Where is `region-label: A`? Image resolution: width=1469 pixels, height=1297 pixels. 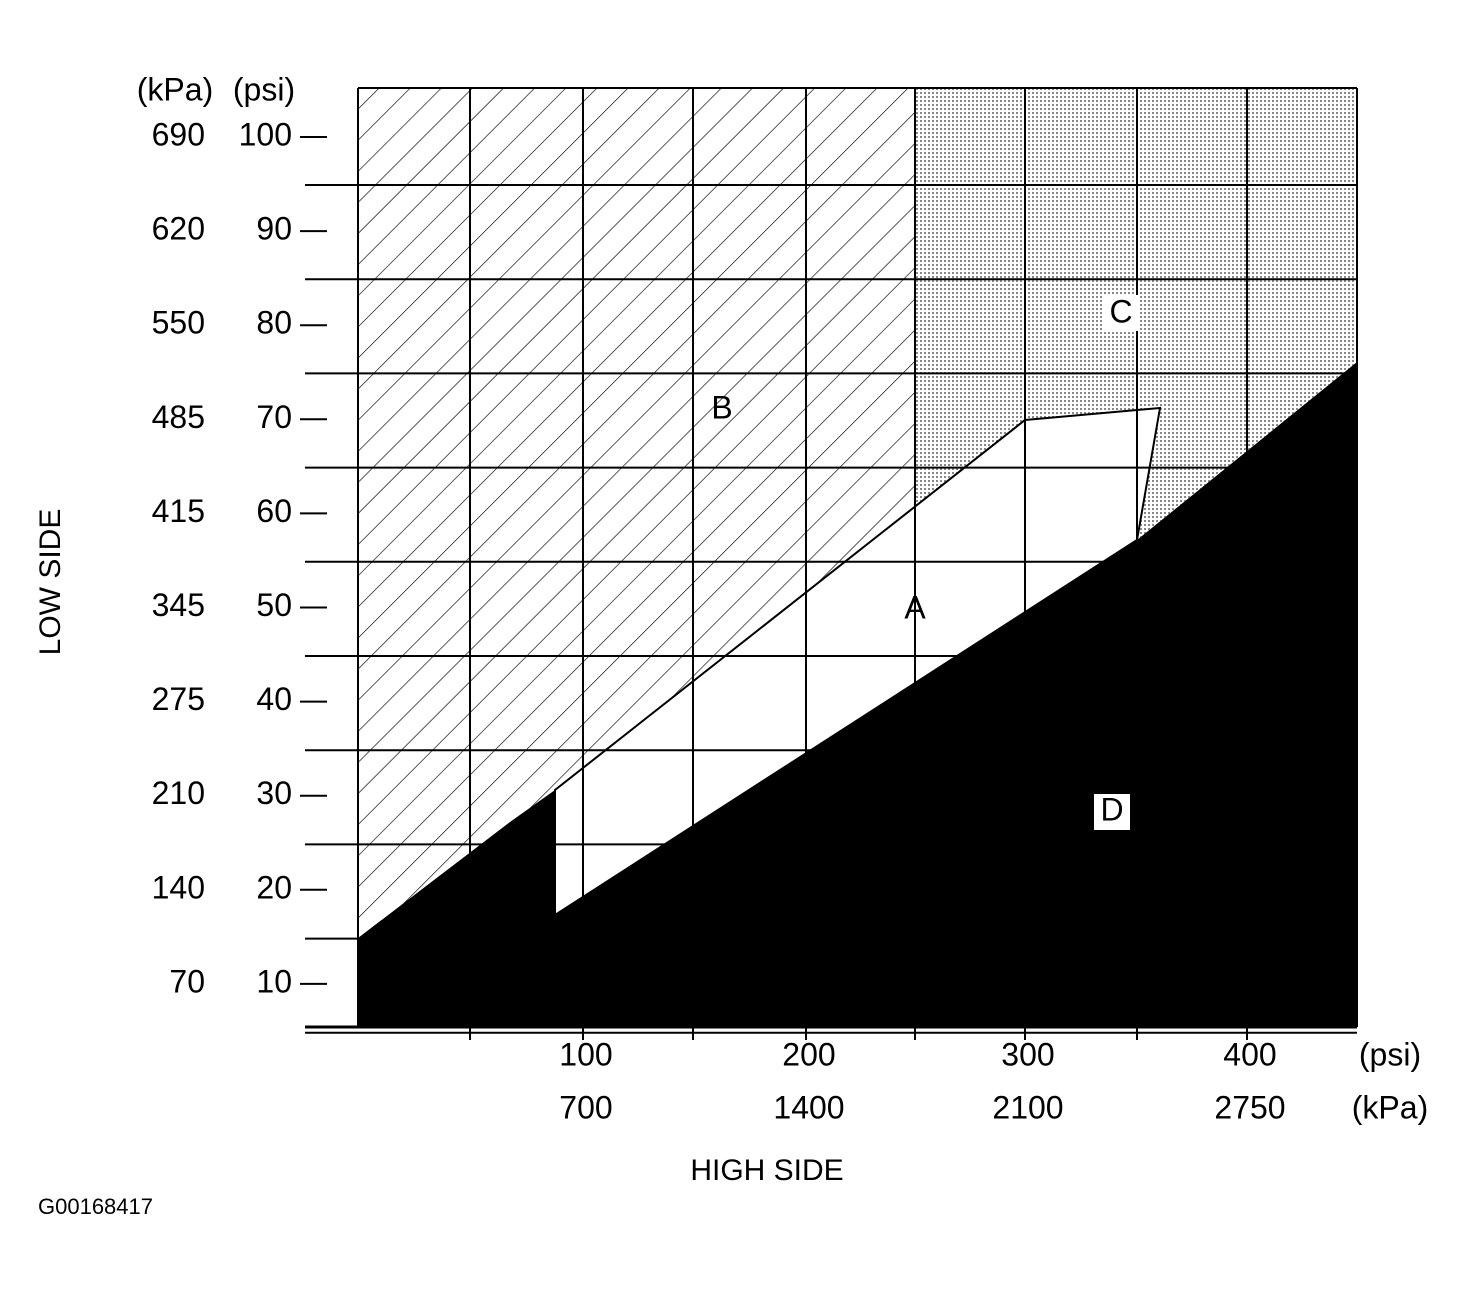
region-label: A is located at coordinates (915, 607).